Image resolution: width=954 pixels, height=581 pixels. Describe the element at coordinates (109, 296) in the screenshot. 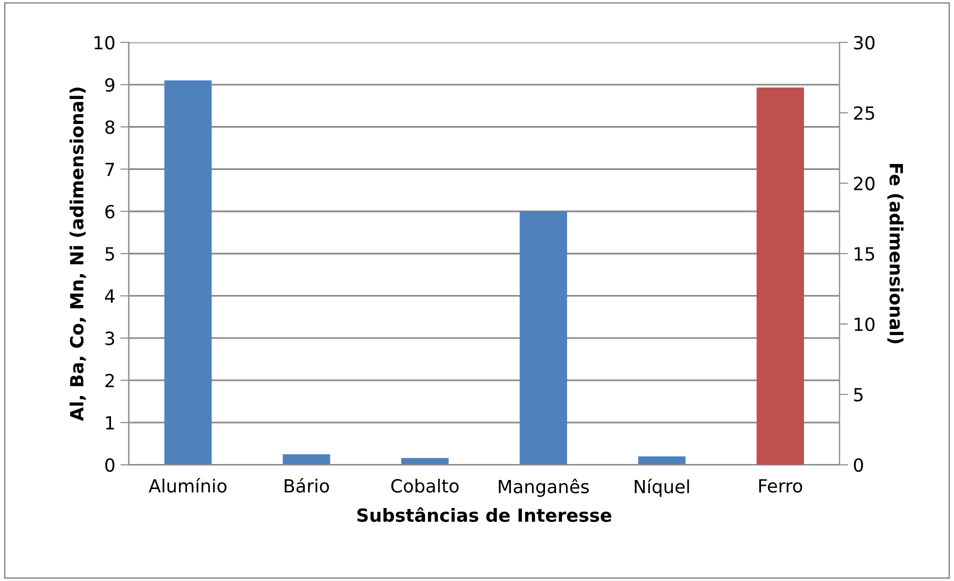

I see `y-tick-label: 4` at that location.